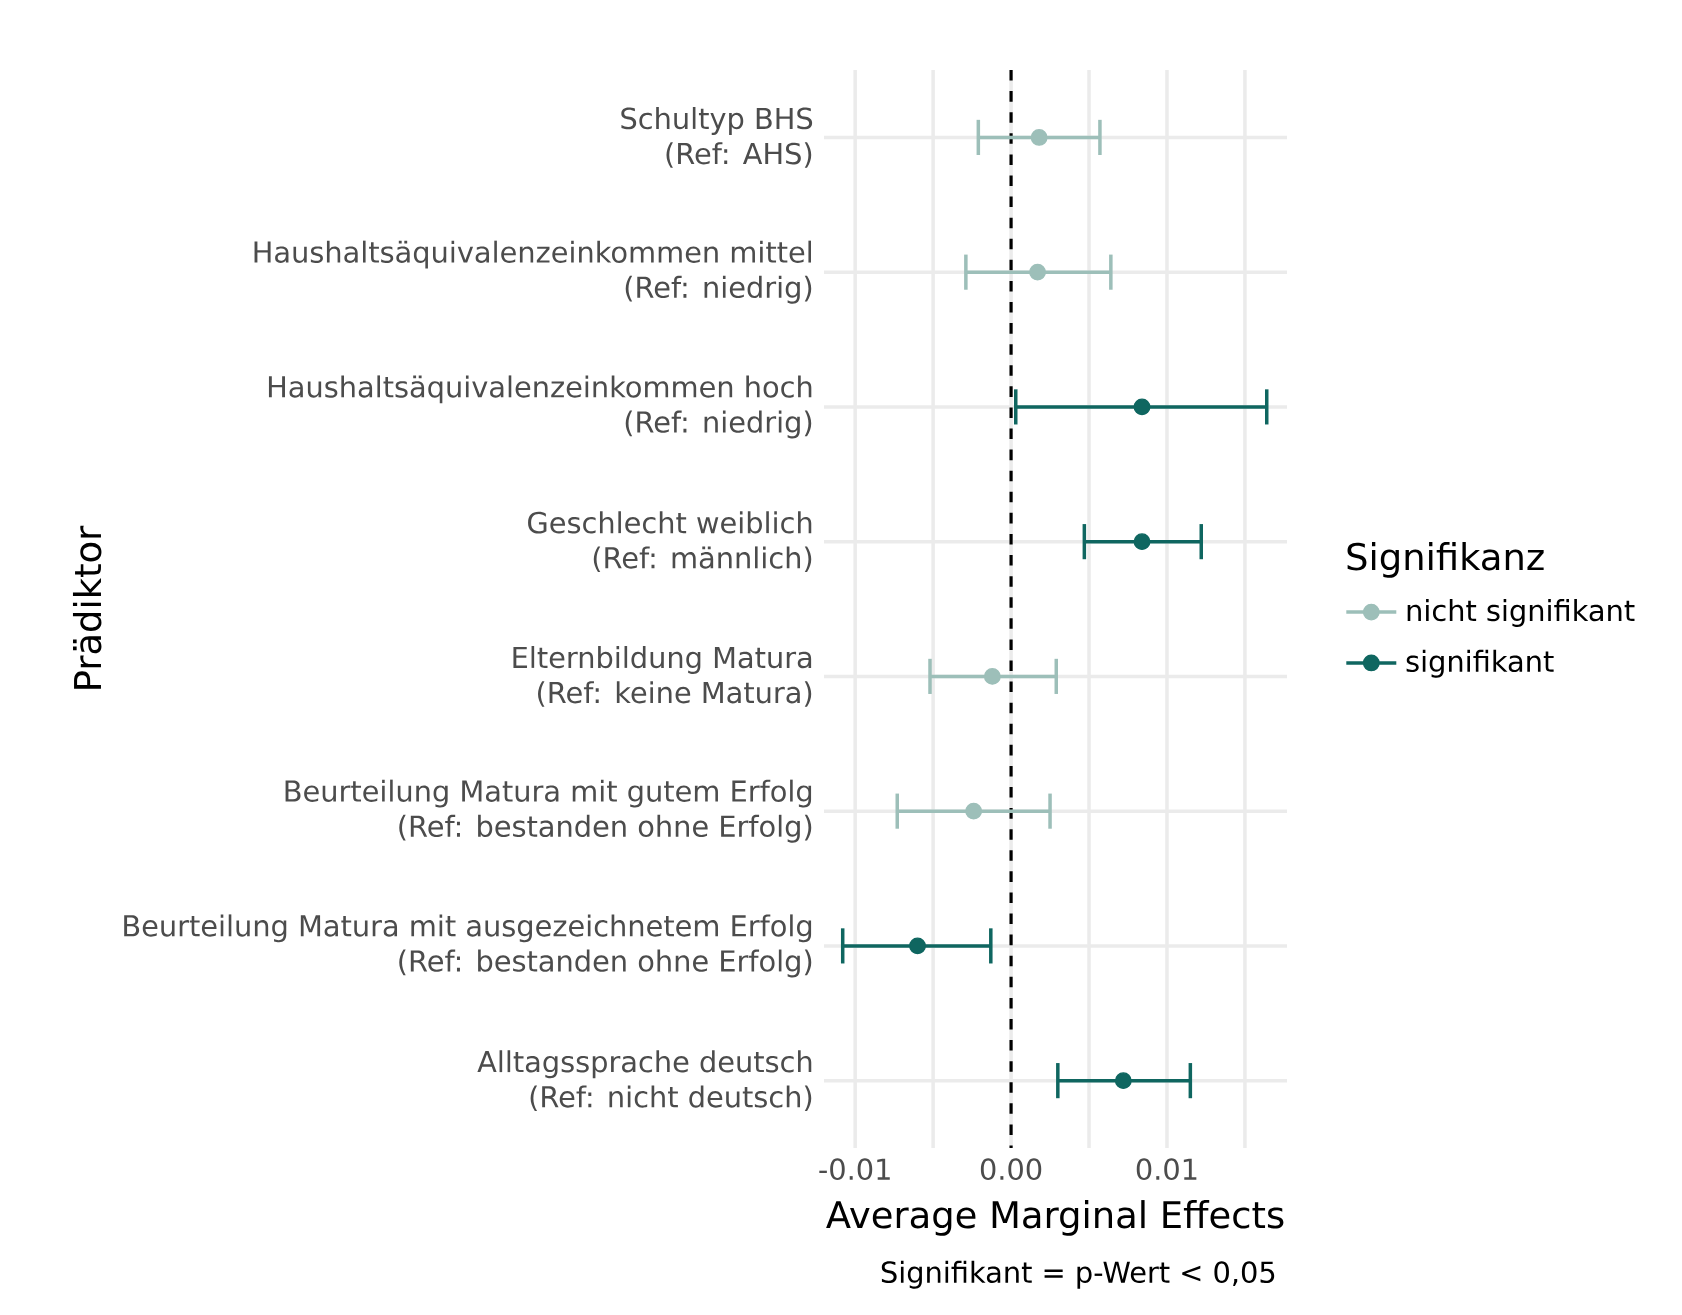 The width and height of the screenshot is (1682, 1315). I want to click on legend-label: nicht signifikant, so click(1521, 613).